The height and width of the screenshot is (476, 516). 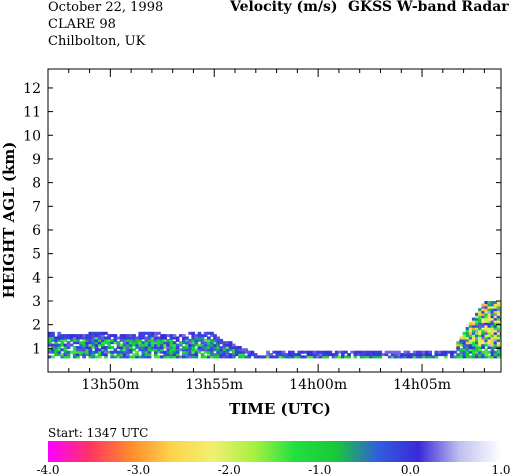 What do you see at coordinates (36, 278) in the screenshot?
I see `y-tick-label: 4` at bounding box center [36, 278].